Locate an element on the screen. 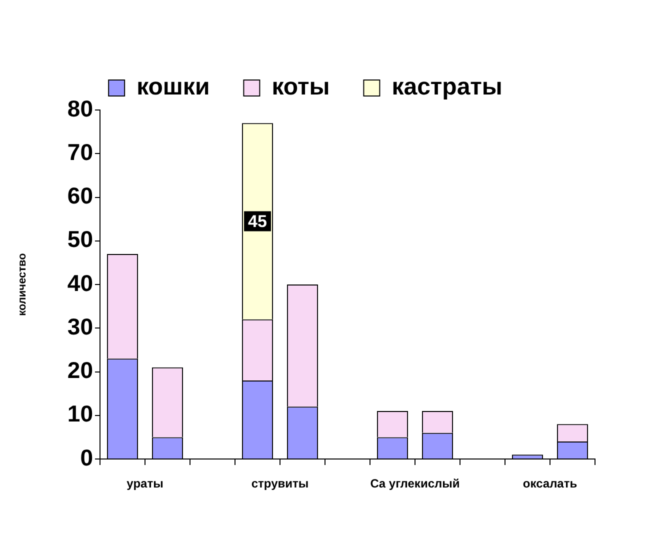  legend-label: кастраты is located at coordinates (447, 87).